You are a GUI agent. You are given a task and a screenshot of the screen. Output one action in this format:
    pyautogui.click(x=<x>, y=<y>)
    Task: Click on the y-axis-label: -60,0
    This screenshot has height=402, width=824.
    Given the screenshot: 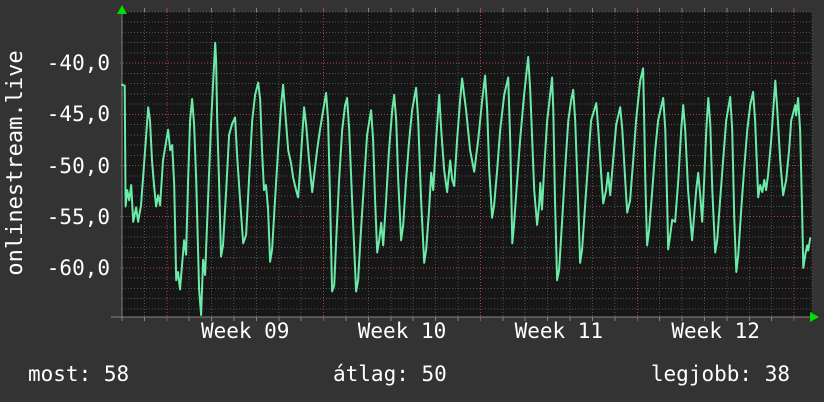 What is the action you would take?
    pyautogui.click(x=78, y=267)
    